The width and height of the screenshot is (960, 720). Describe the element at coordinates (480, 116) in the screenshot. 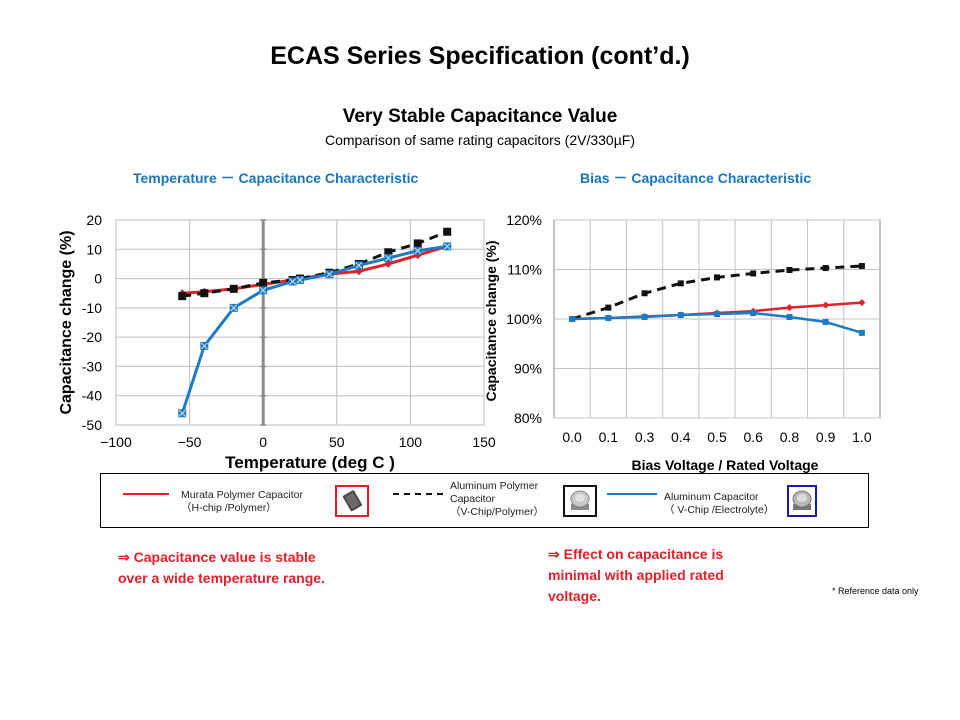

I see `section-title: Very Stable Capacitance Value` at that location.